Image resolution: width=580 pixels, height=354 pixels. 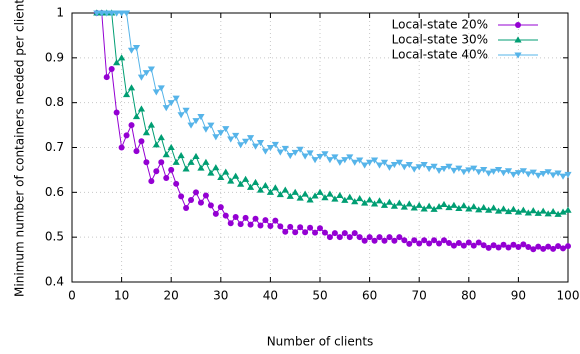 What do you see at coordinates (320, 342) in the screenshot?
I see `x-axis-title: Number of clients` at bounding box center [320, 342].